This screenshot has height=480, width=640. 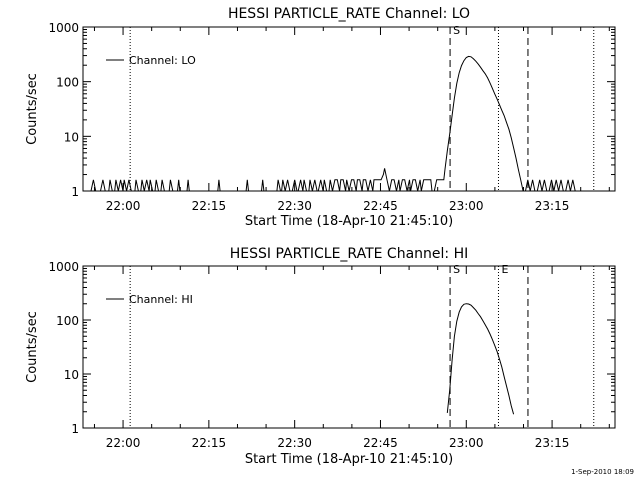 I want to click on legend-label: Channel: HI, so click(x=161, y=299).